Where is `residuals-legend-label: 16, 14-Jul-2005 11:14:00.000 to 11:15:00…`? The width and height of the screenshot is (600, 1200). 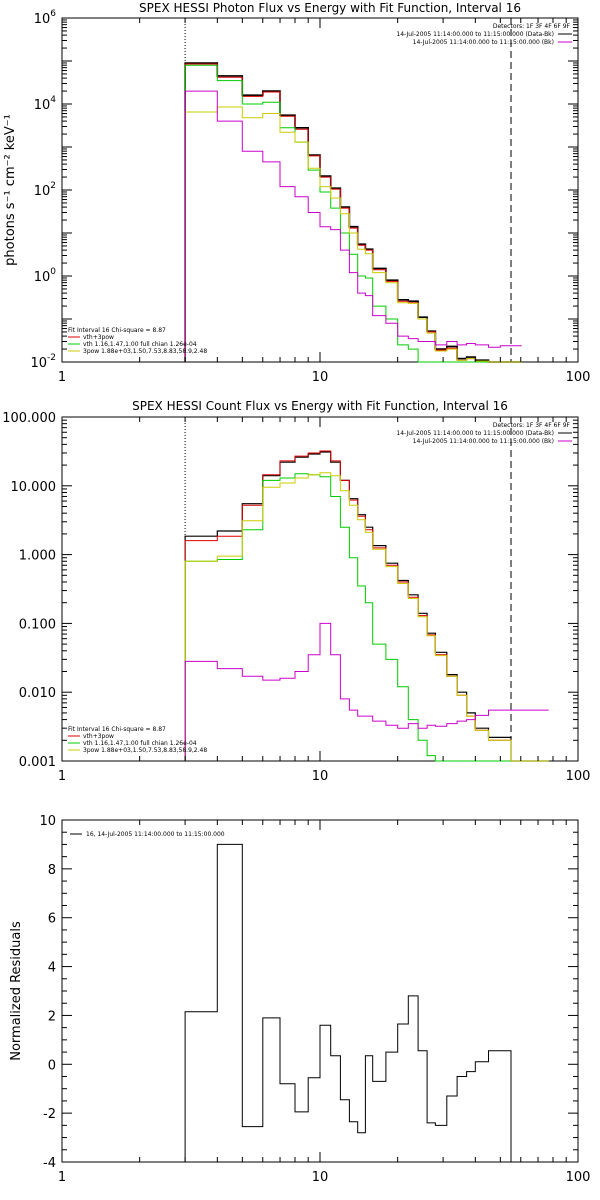
residuals-legend-label: 16, 14-Jul-2005 11:14:00.000 to 11:15:00… is located at coordinates (155, 834).